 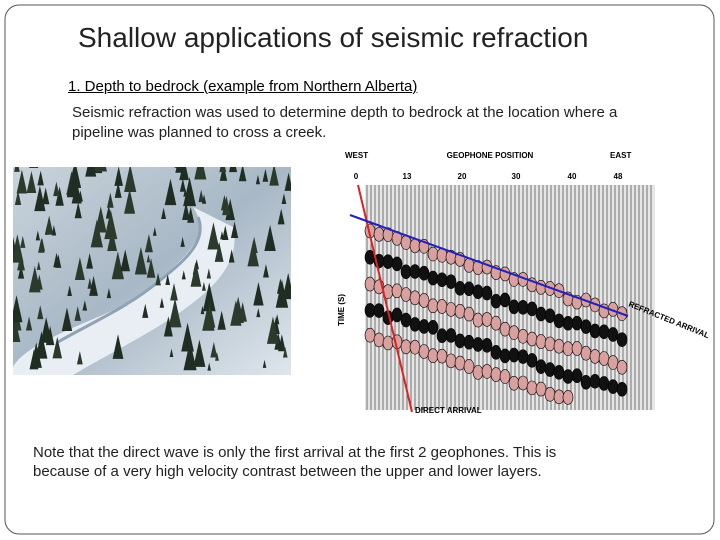 I want to click on direct-arrival-label: DIRECT ARRIVAL, so click(x=448, y=410).